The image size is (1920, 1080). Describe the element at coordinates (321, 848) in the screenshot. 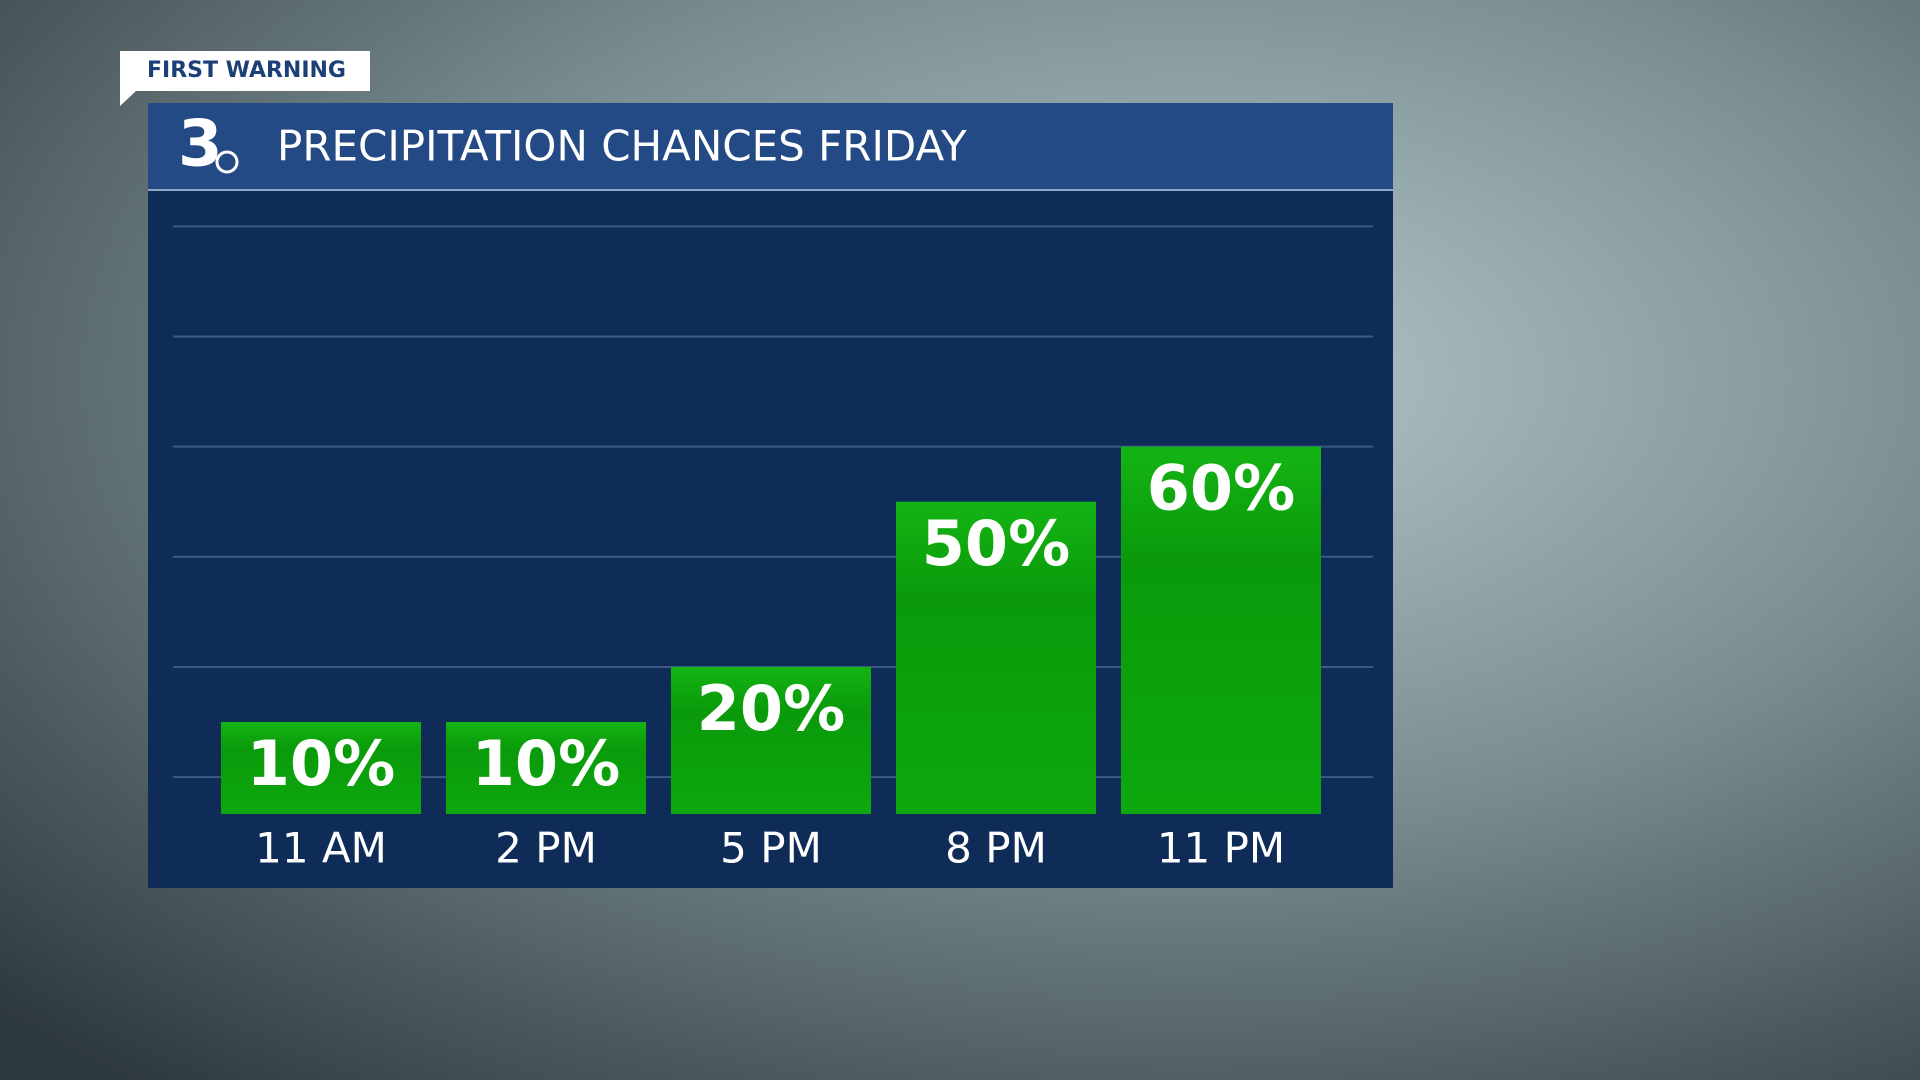

I see `x-tick-label: 11 AM` at that location.